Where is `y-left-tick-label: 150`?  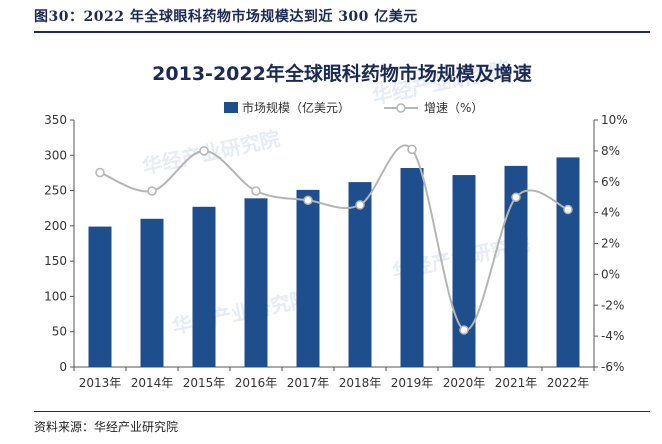 y-left-tick-label: 150 is located at coordinates (55, 261).